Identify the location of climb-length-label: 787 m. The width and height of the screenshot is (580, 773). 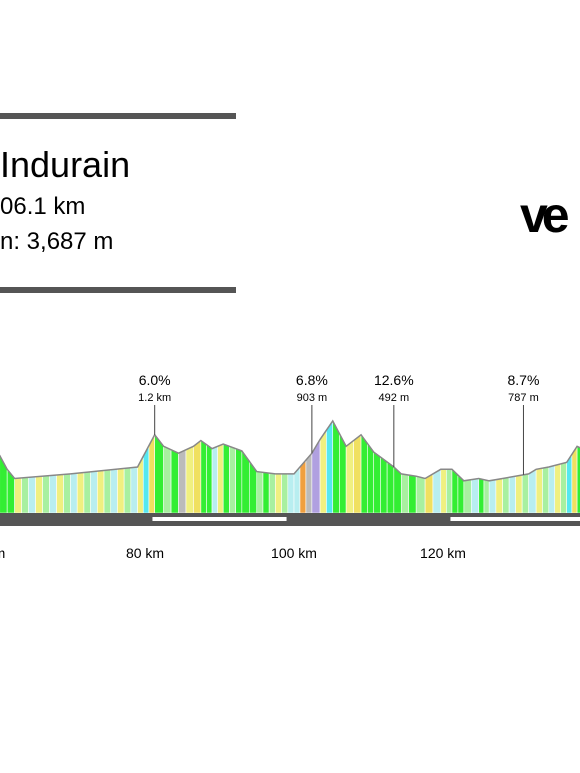
(523, 398).